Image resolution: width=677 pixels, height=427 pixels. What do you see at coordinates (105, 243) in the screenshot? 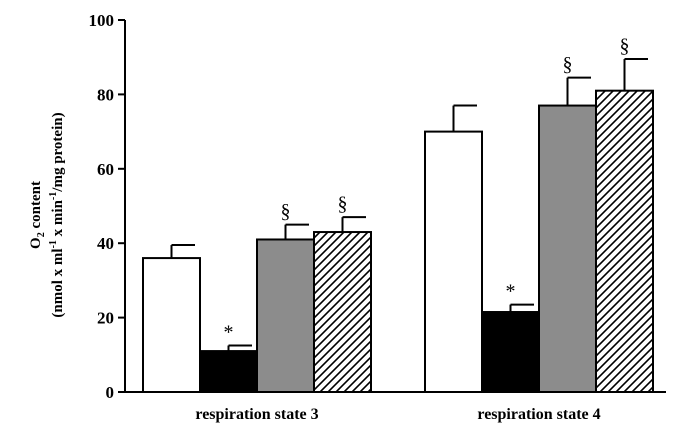
I see `y-tick-label: 40` at bounding box center [105, 243].